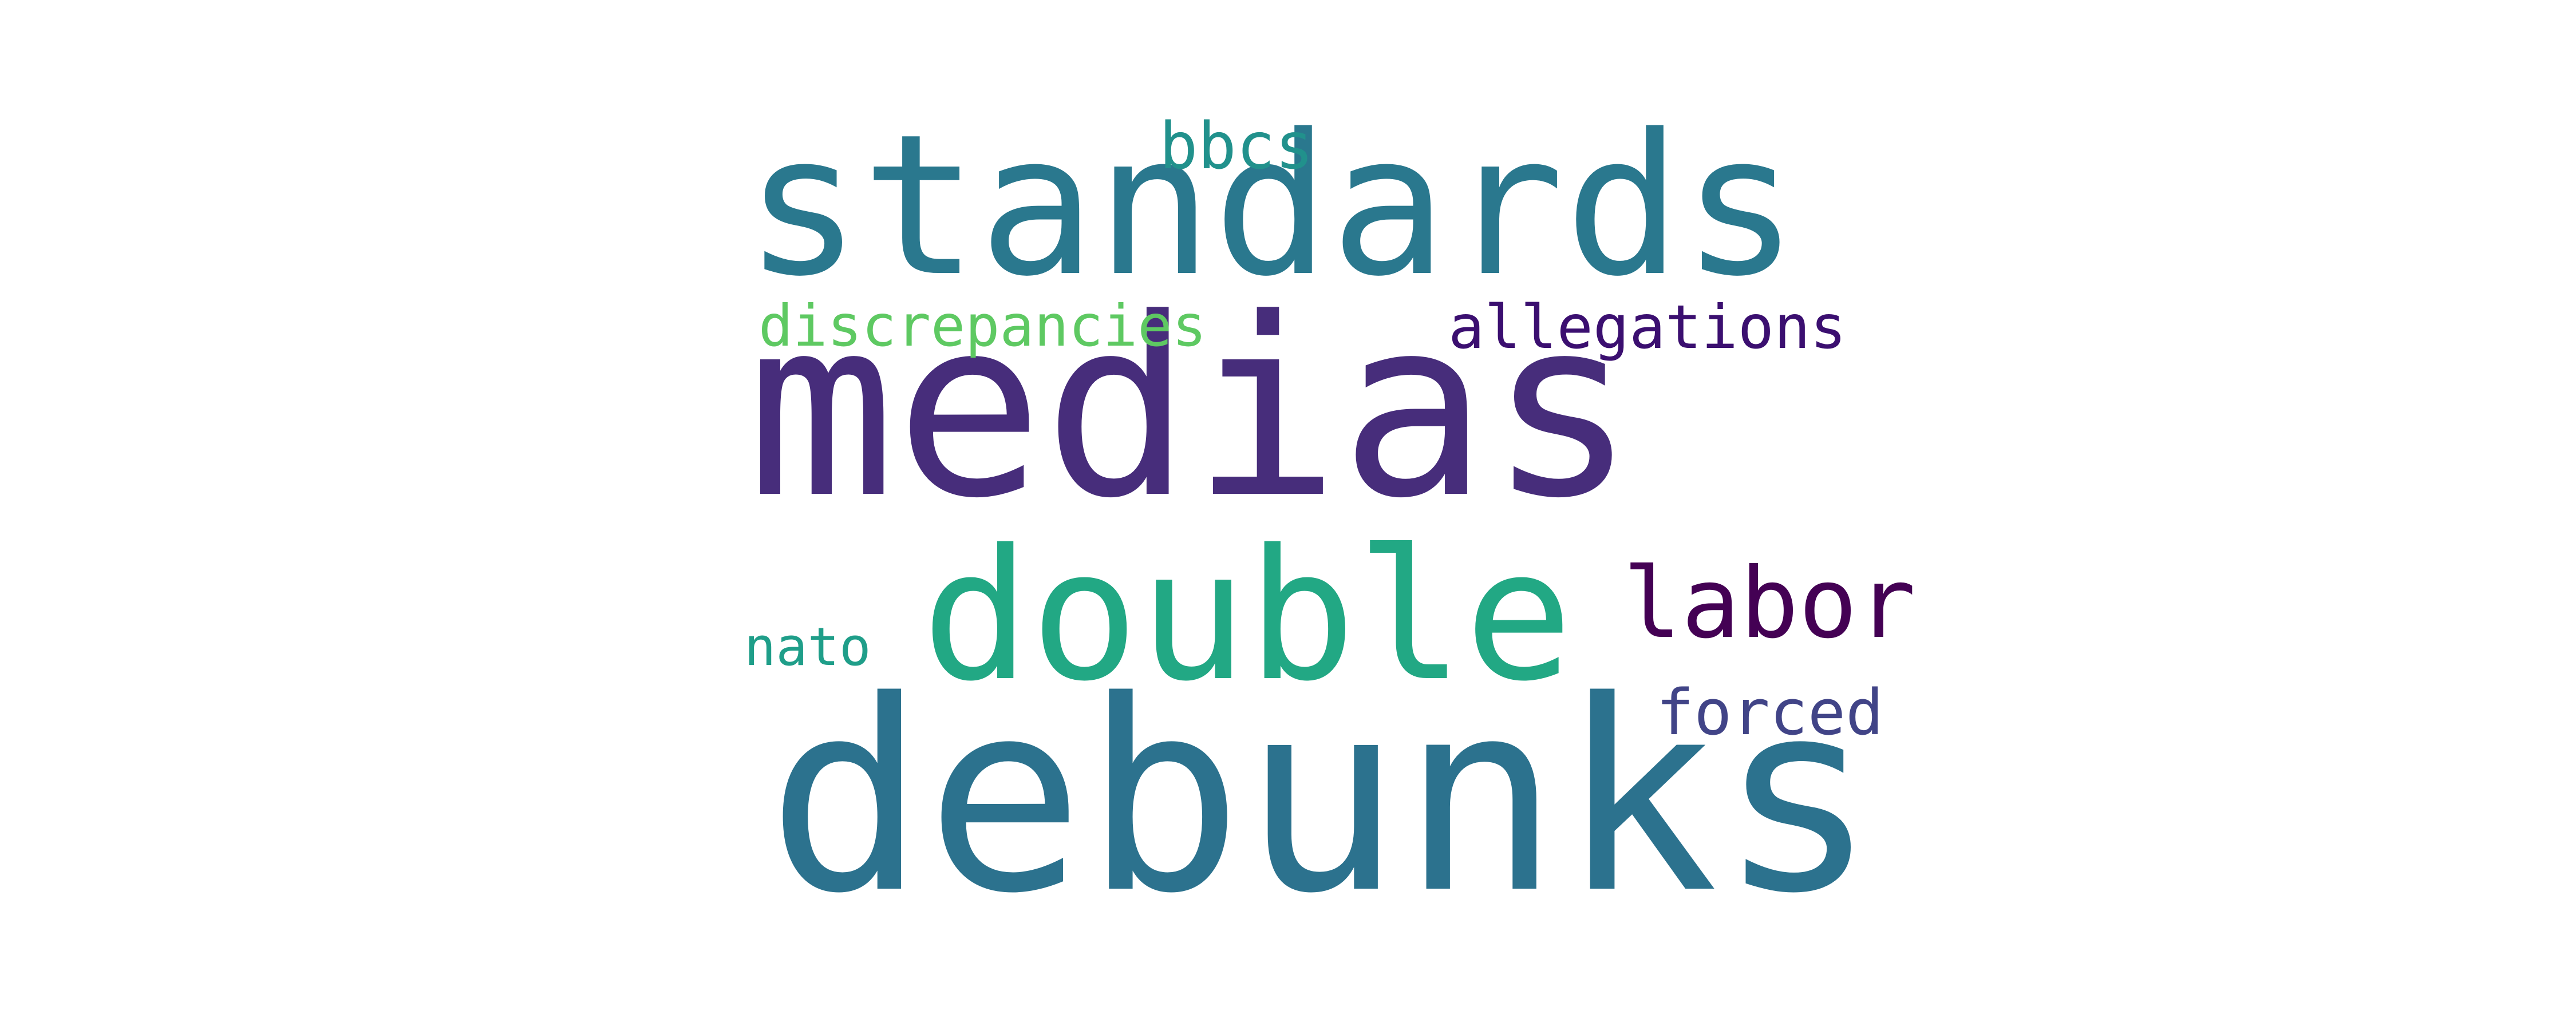  Describe the element at coordinates (1236, 146) in the screenshot. I see `word-bbcs: bbcs` at that location.